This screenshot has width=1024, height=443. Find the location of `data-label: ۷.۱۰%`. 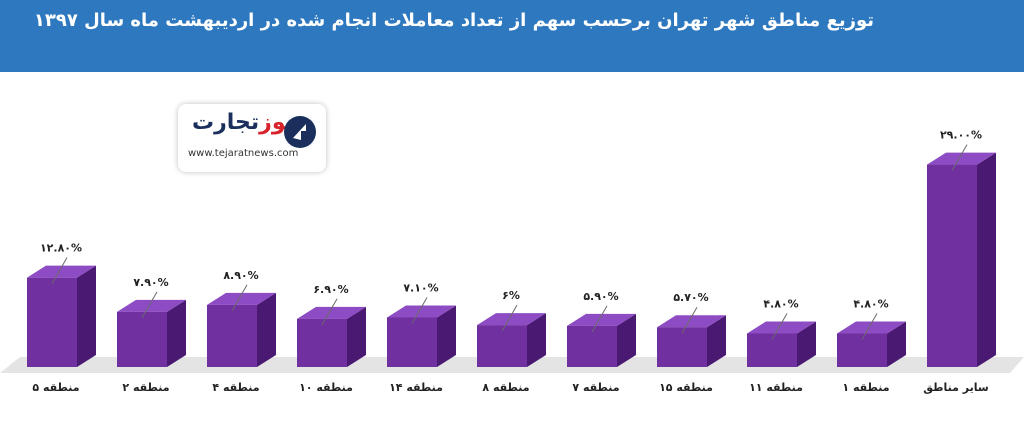

data-label: ۷.۱۰% is located at coordinates (420, 287).